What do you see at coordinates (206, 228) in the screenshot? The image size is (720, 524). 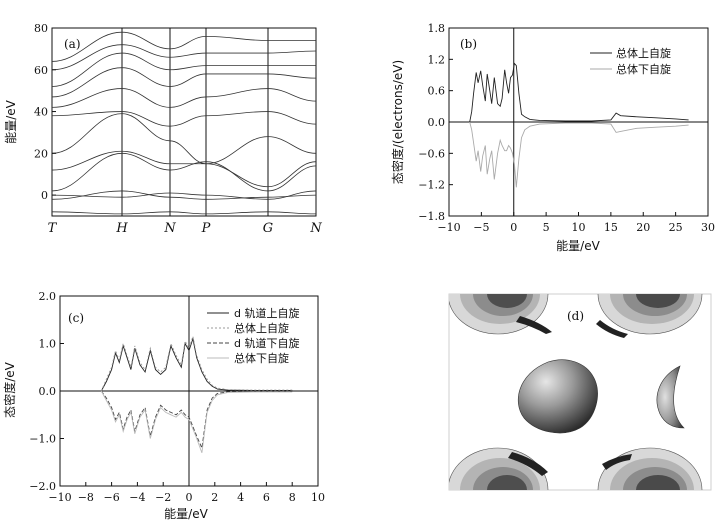 I see `kpoint-label: P` at bounding box center [206, 228].